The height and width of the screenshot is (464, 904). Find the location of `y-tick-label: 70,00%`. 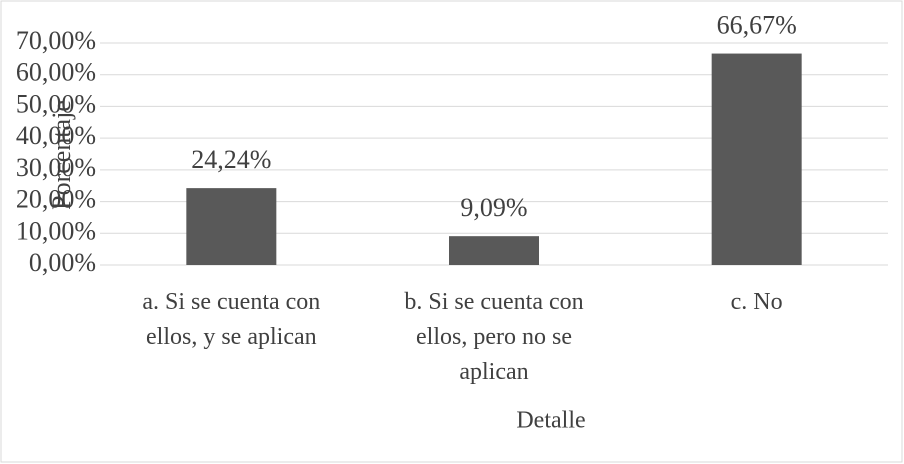

y-tick-label: 70,00% is located at coordinates (56, 40).